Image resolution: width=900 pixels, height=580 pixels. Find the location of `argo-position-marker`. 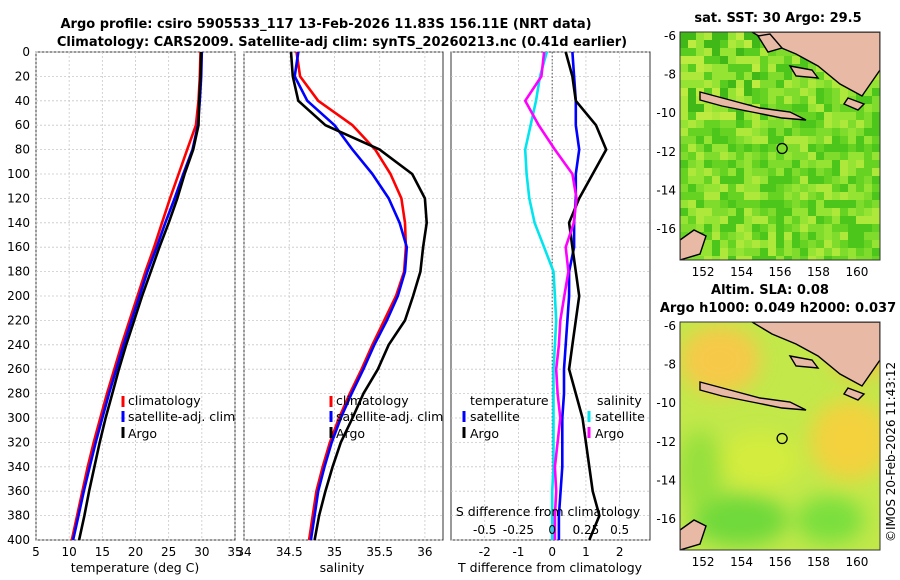

argo-position-marker is located at coordinates (782, 438).